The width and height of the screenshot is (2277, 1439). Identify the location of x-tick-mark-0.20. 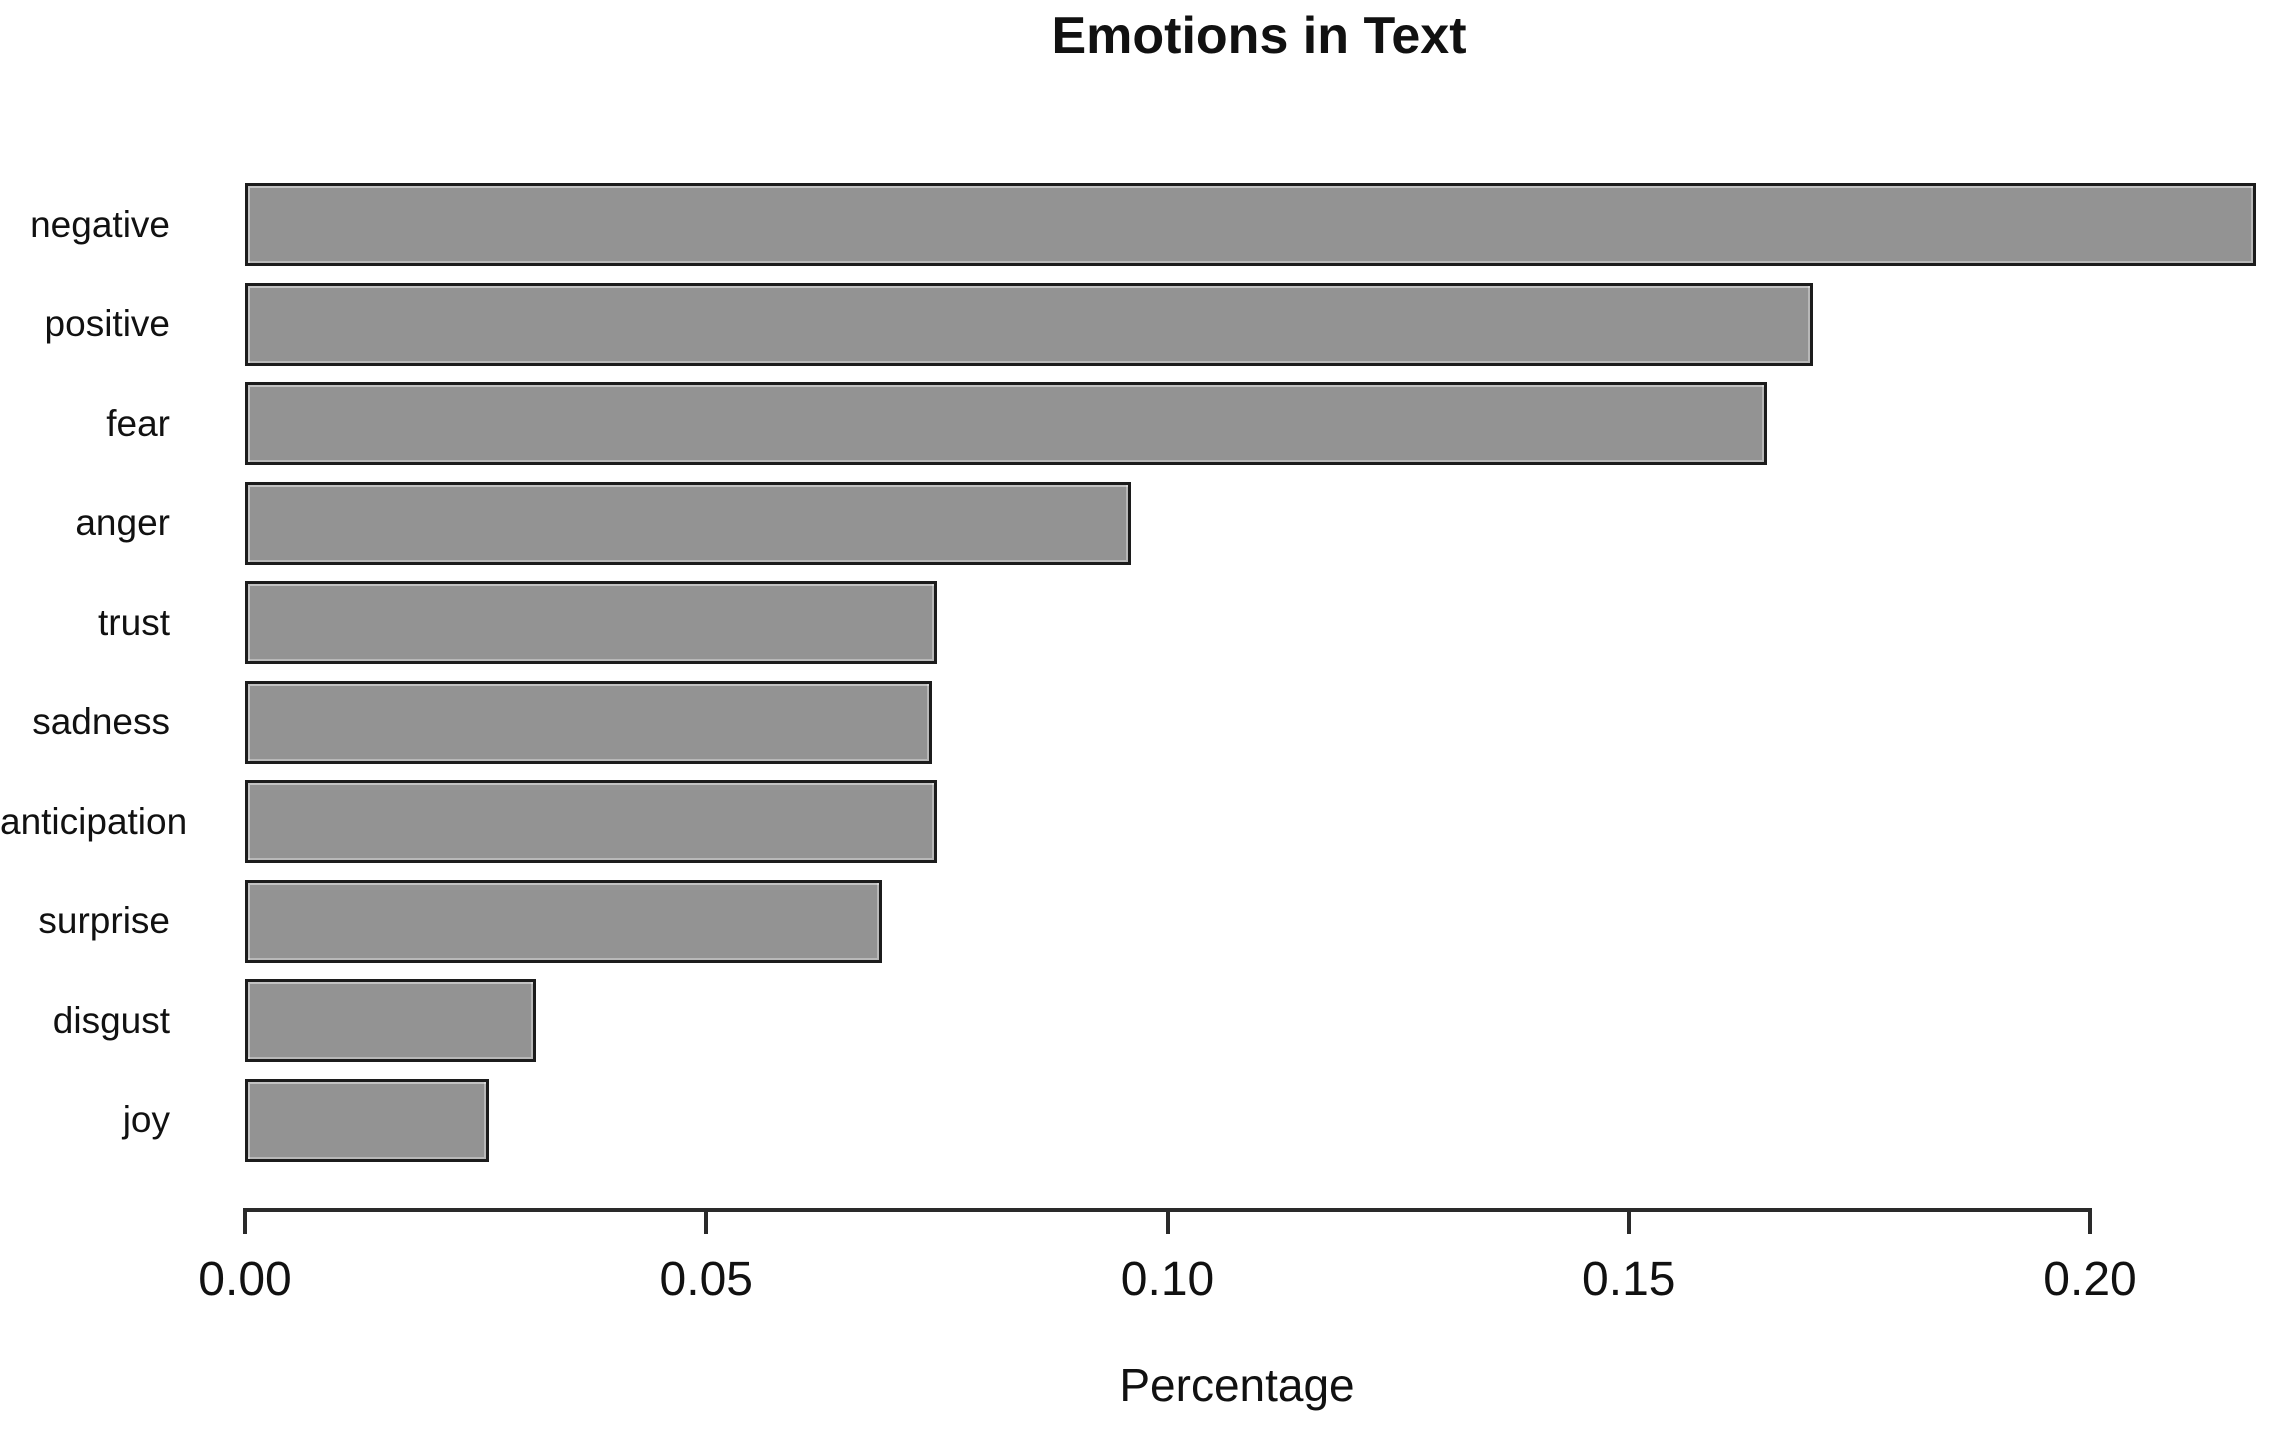
(2090, 1221).